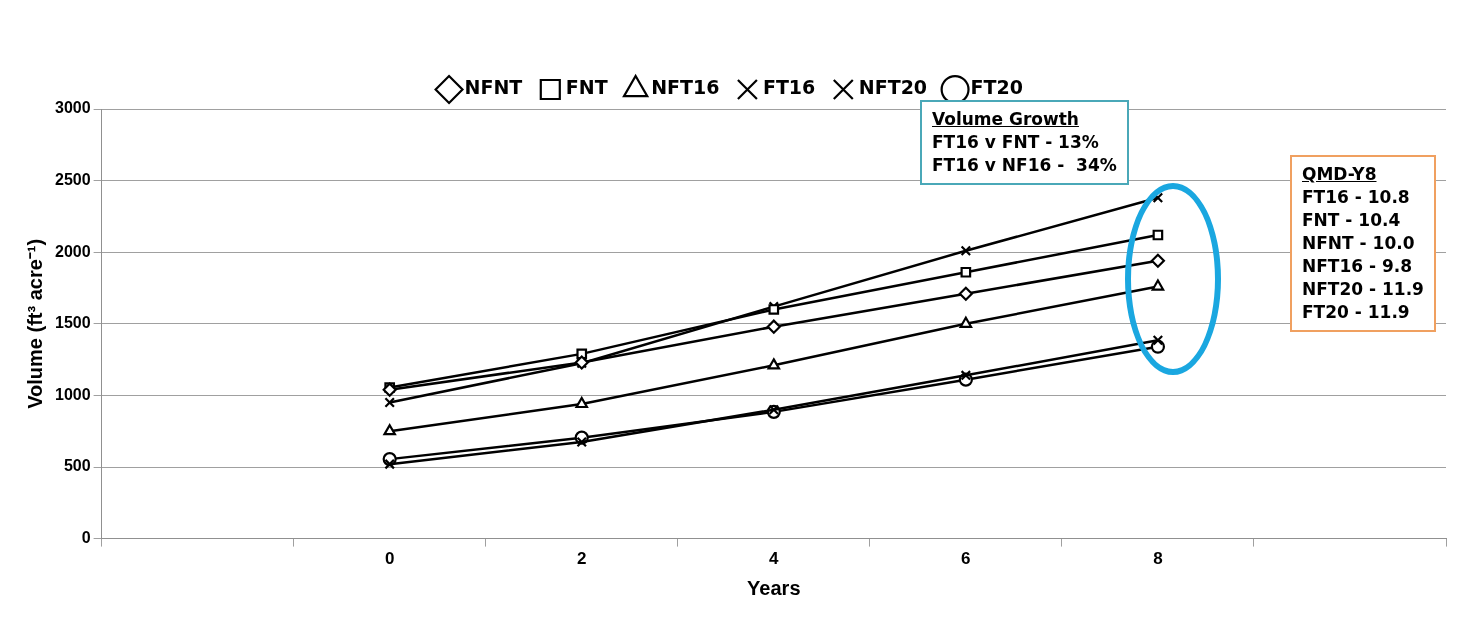  I want to click on legend-label: FNT, so click(586, 87).